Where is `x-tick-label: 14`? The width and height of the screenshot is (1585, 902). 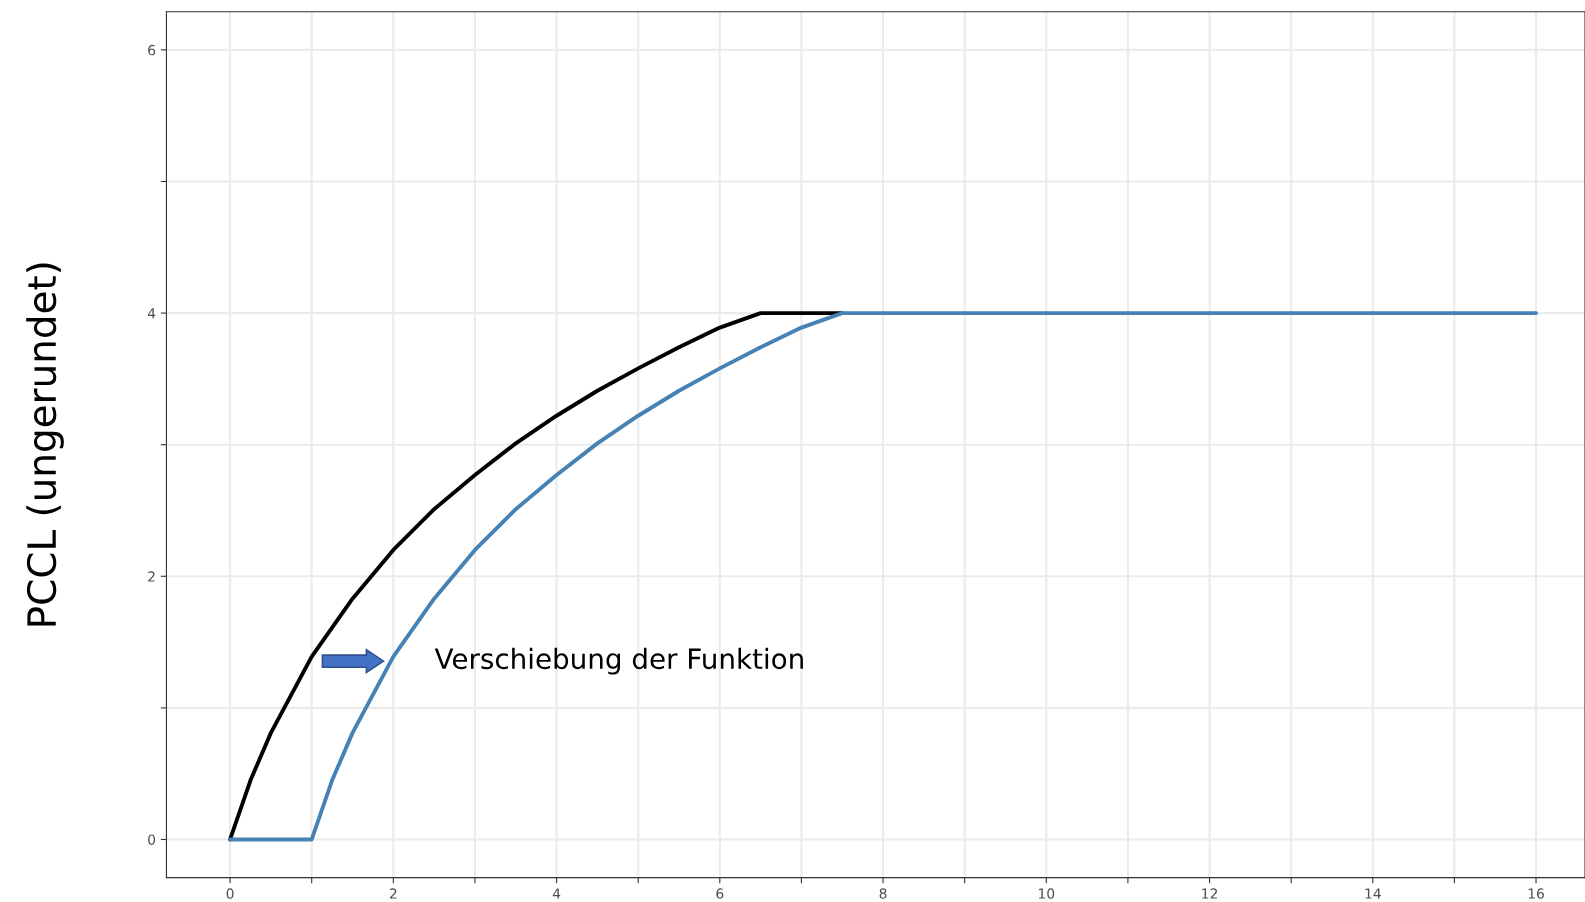
x-tick-label: 14 is located at coordinates (1373, 893).